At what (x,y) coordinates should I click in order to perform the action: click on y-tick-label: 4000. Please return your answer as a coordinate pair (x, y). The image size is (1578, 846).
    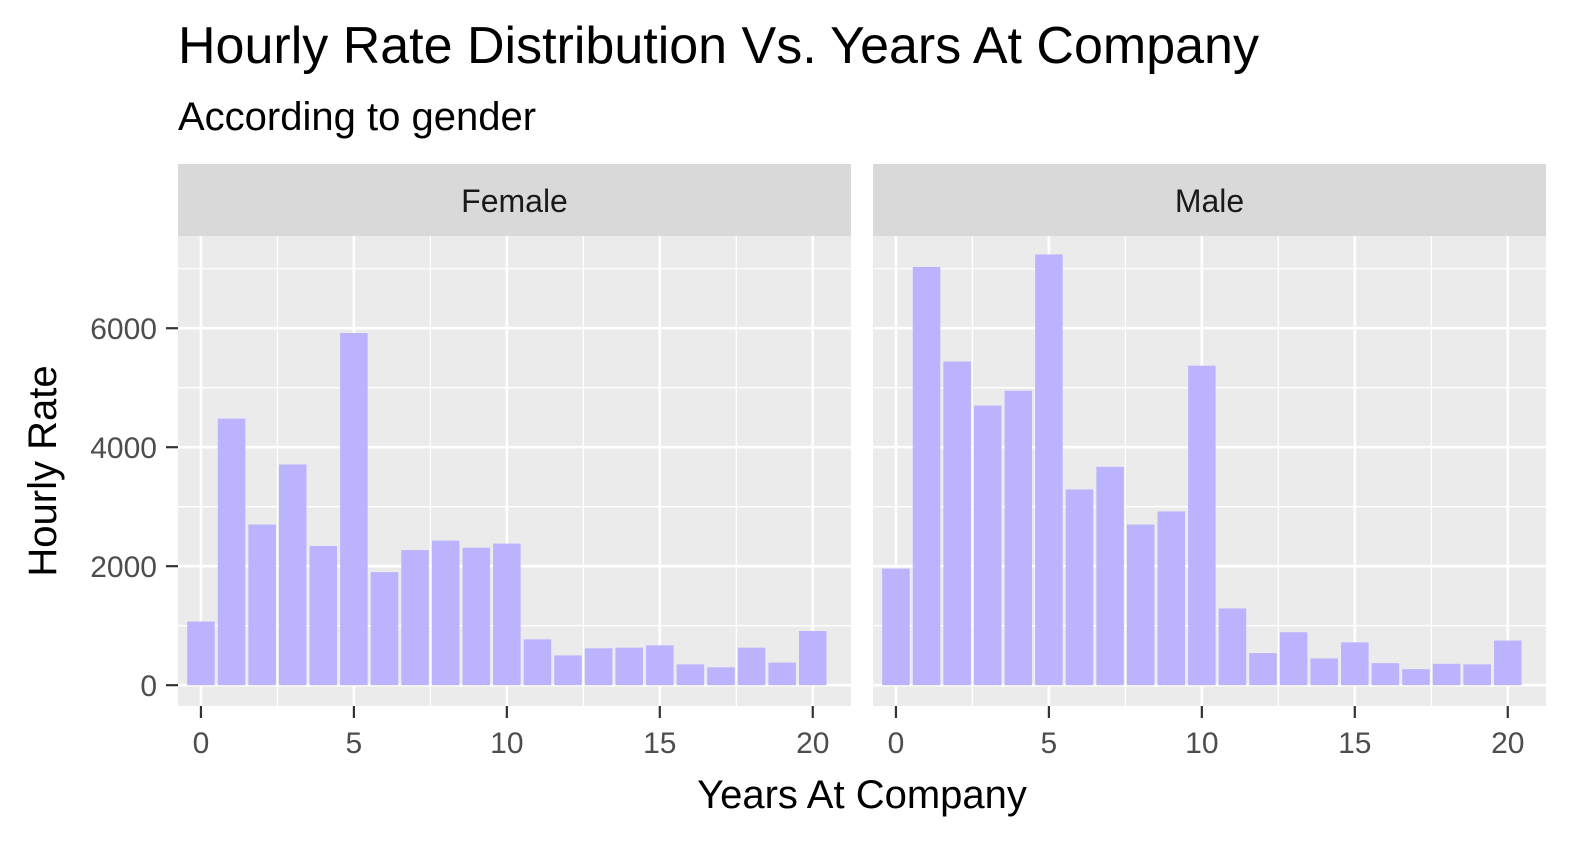
    Looking at the image, I should click on (123, 448).